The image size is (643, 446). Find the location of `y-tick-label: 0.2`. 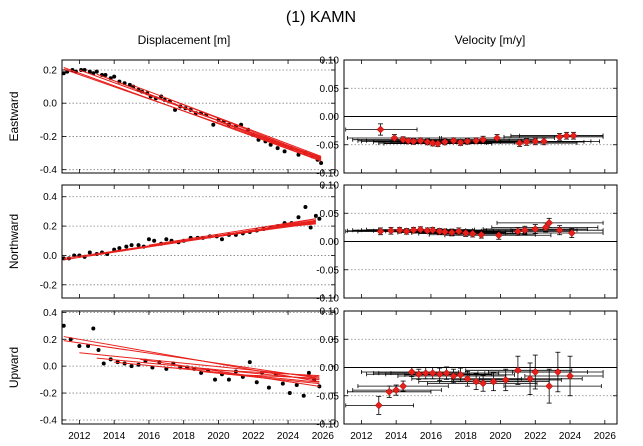

y-tick-label: 0.2 is located at coordinates (50, 227).